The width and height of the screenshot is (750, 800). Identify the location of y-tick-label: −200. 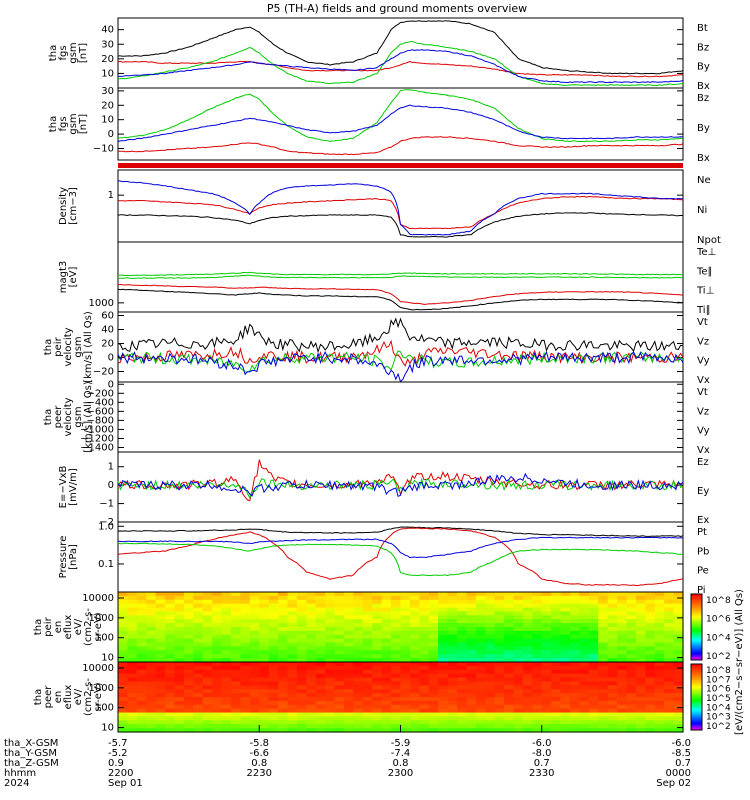
(100, 393).